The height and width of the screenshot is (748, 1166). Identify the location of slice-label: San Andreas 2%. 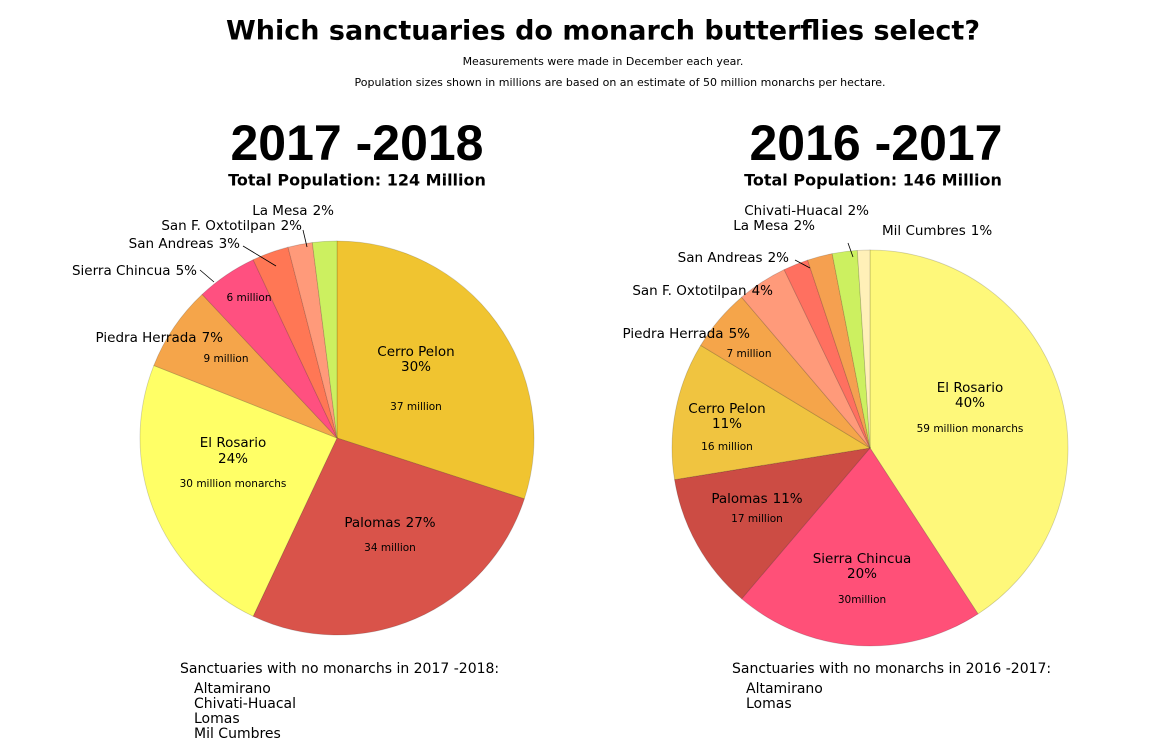
(734, 258).